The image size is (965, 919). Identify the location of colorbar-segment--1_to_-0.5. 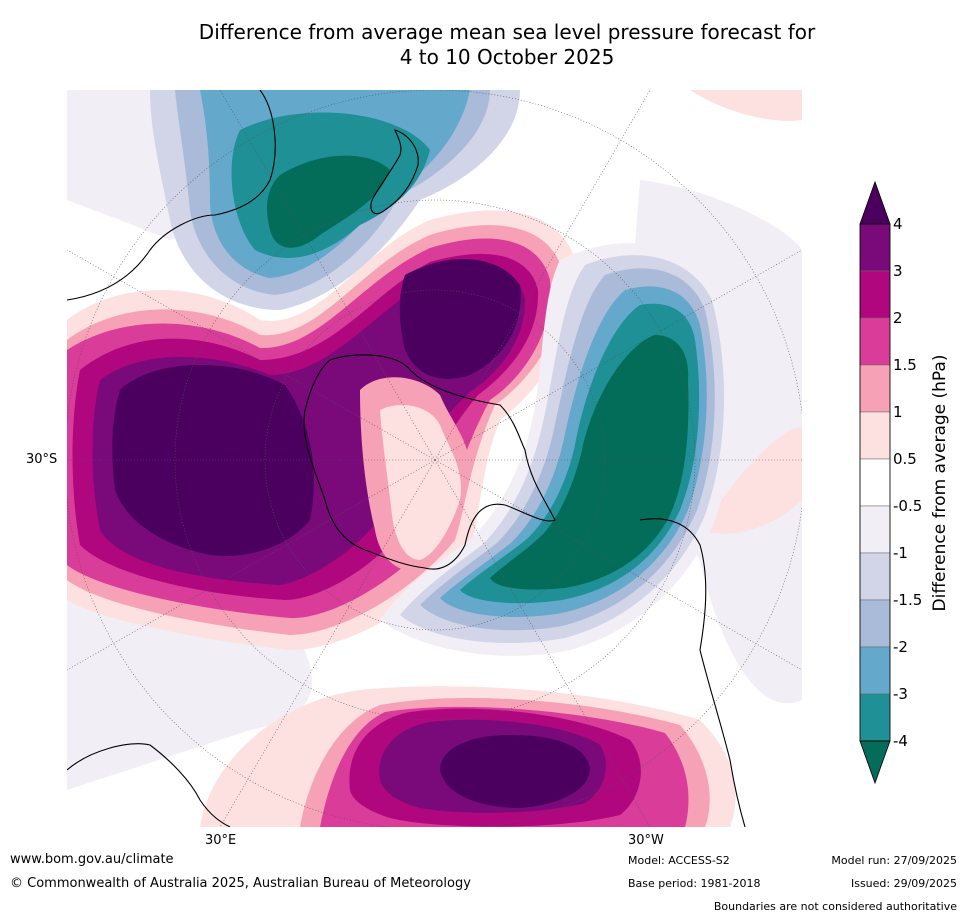
(875, 529).